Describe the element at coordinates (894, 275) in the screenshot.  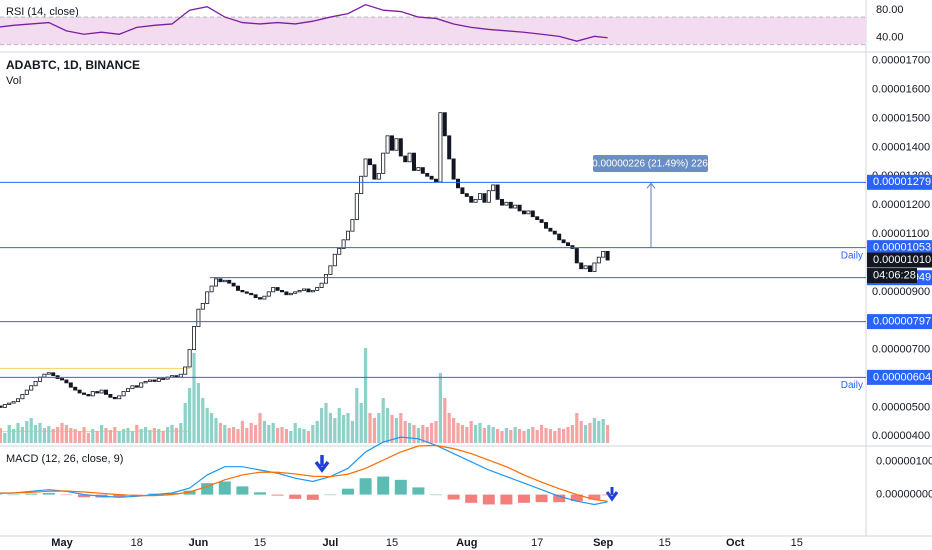
I see `countdown: 04:06:28` at that location.